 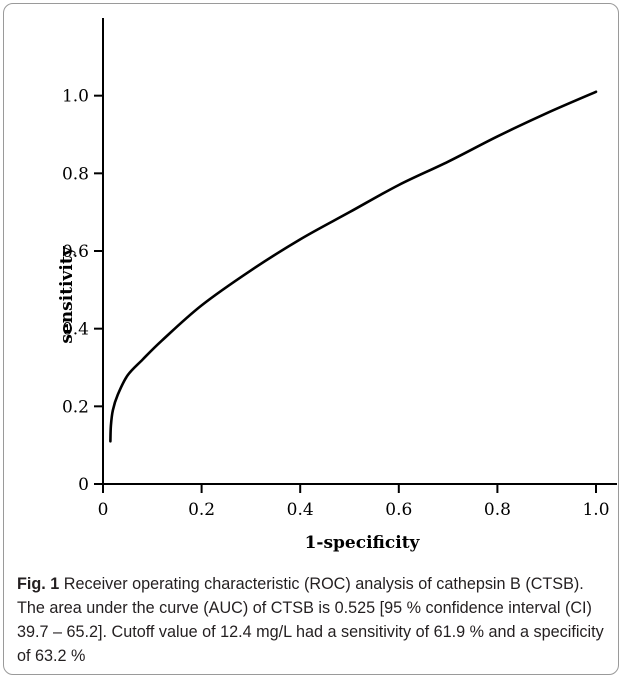 I want to click on y-tick-label: 0, so click(x=83, y=485).